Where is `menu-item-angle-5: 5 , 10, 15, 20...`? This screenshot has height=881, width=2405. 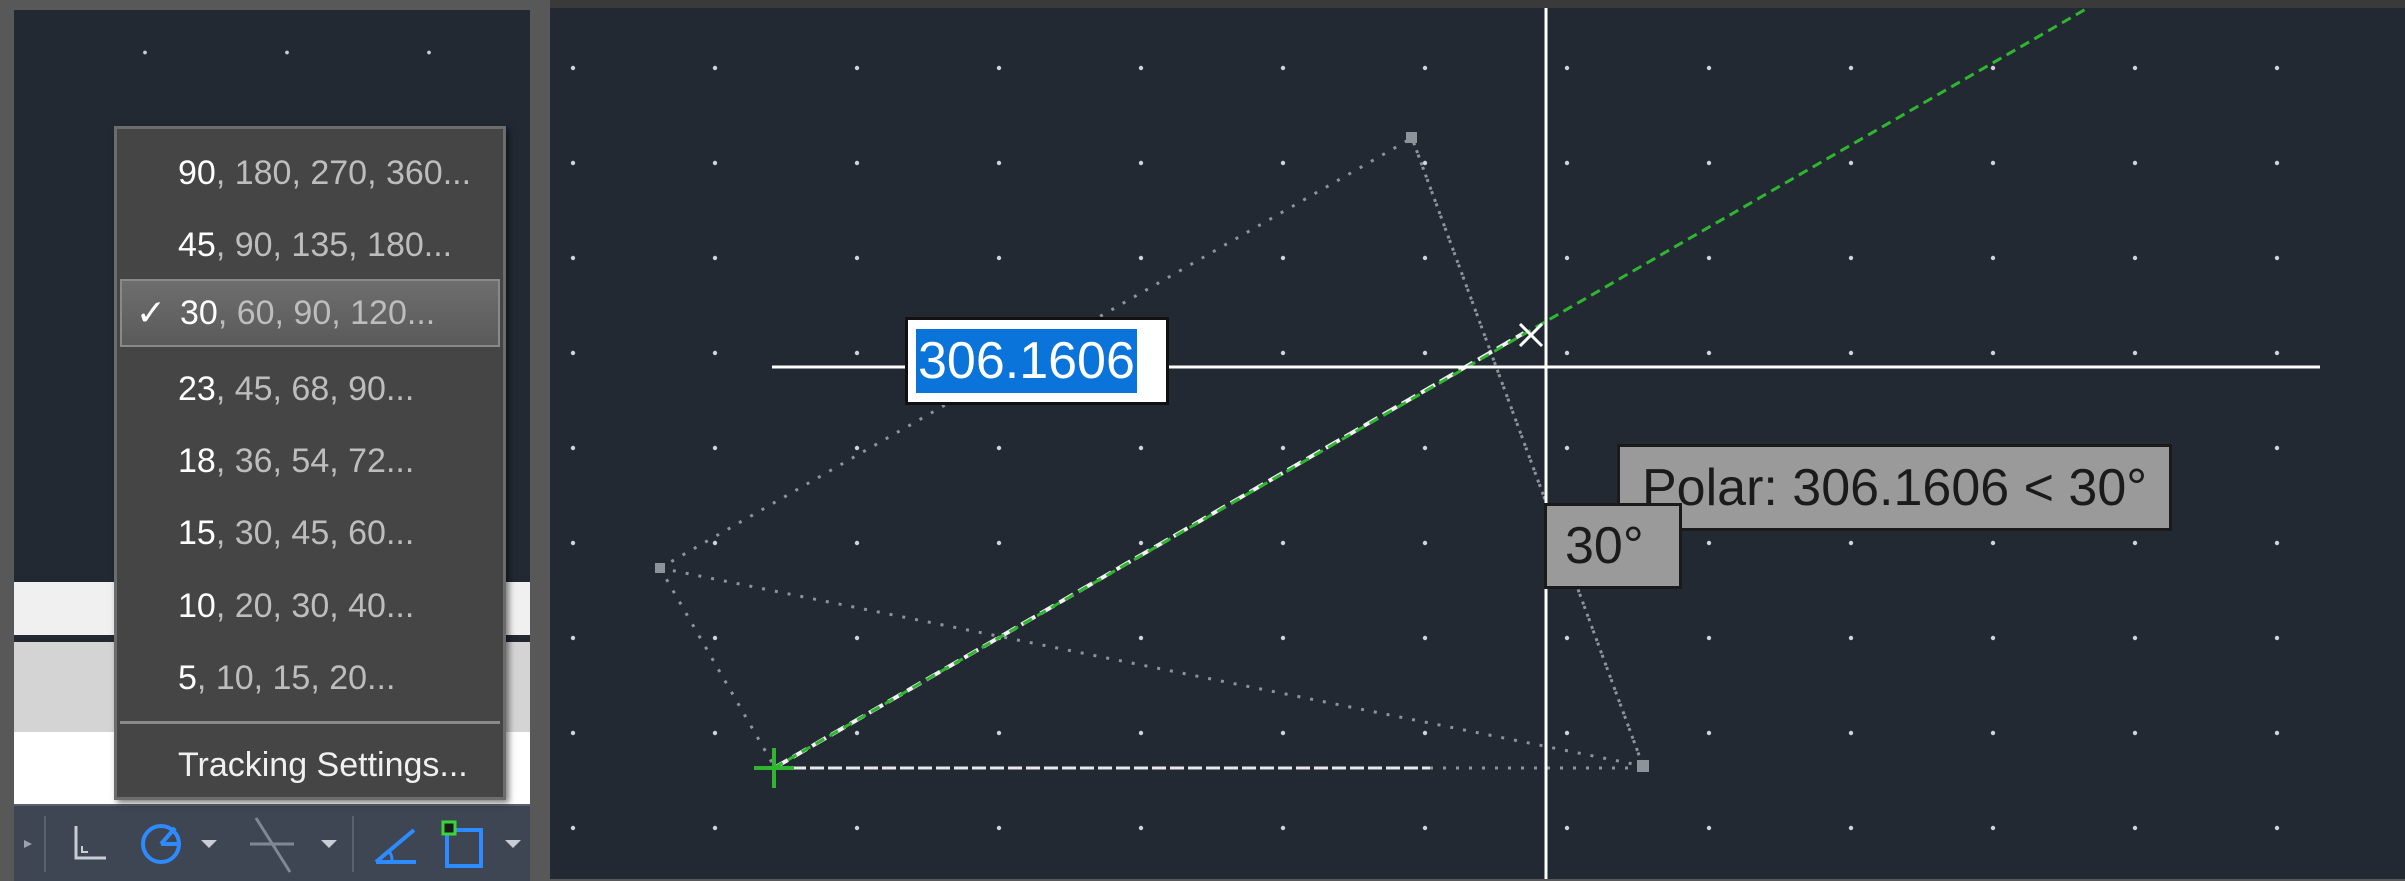
menu-item-angle-5: 5 , 10, 15, 20... is located at coordinates (310, 678).